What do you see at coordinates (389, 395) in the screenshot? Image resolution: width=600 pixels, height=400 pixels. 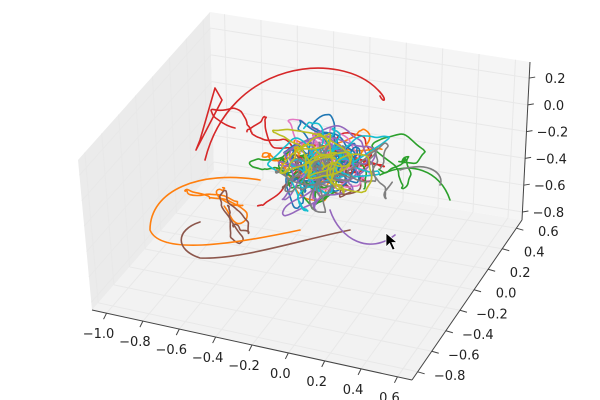 I see `x-tick-label: 0.6` at bounding box center [389, 395].